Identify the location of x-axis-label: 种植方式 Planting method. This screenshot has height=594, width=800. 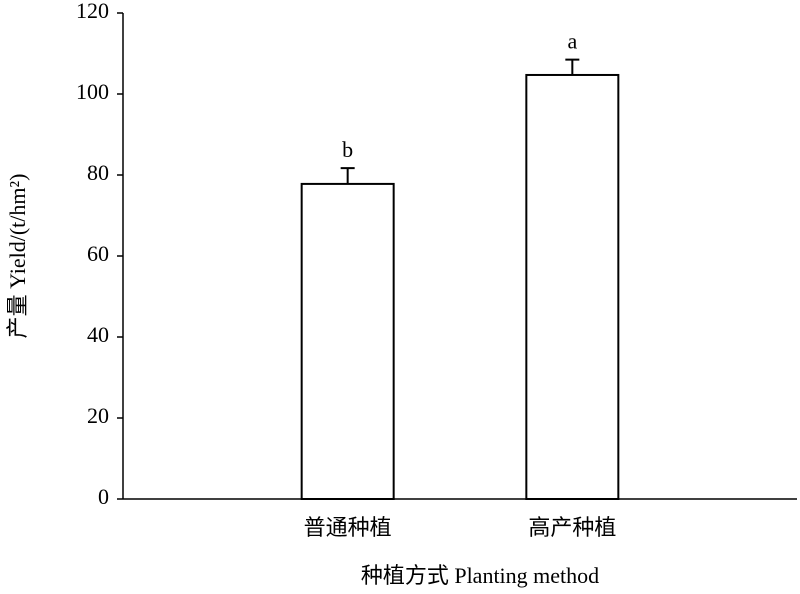
(480, 575).